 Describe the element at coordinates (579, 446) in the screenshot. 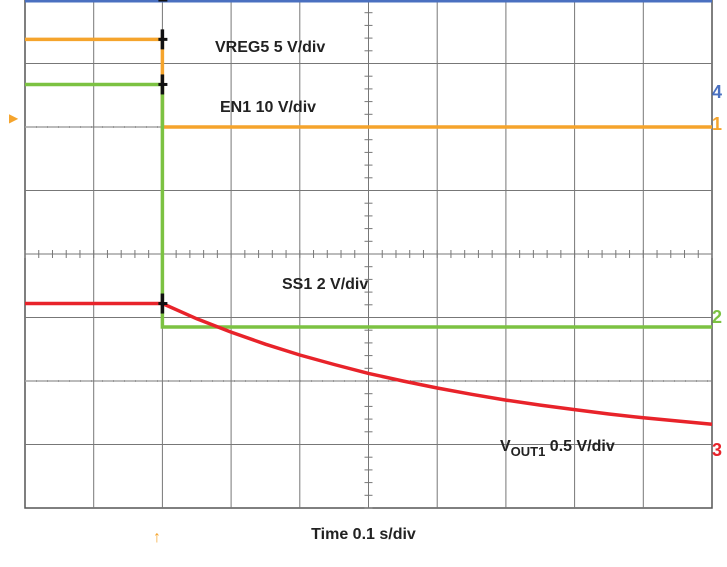

I see `vout1-label-rest: 0.5 V/div` at that location.